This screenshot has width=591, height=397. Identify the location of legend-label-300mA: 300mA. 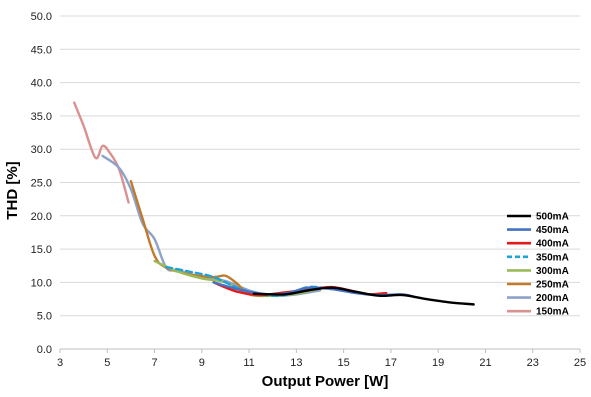
(552, 271).